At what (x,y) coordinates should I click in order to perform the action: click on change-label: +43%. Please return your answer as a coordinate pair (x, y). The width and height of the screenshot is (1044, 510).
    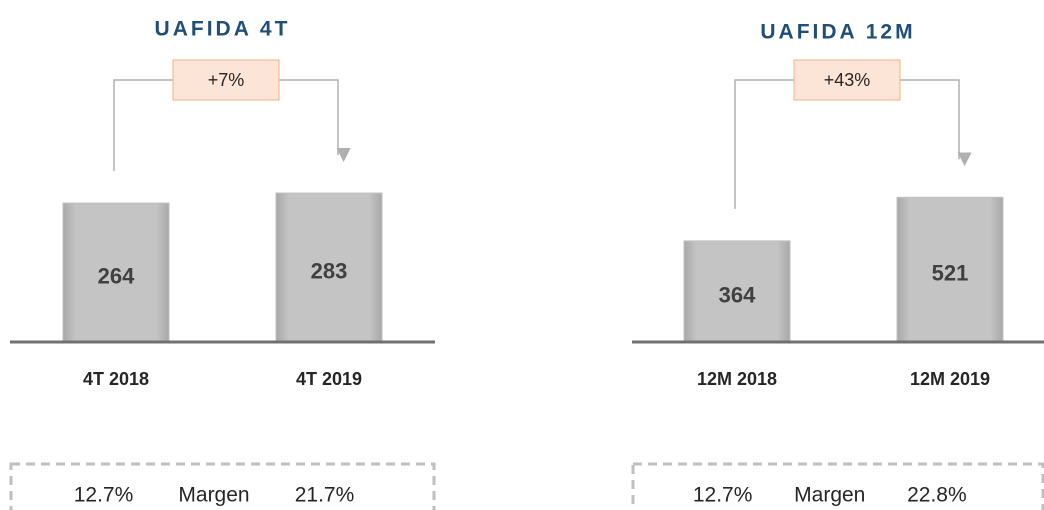
    Looking at the image, I should click on (847, 80).